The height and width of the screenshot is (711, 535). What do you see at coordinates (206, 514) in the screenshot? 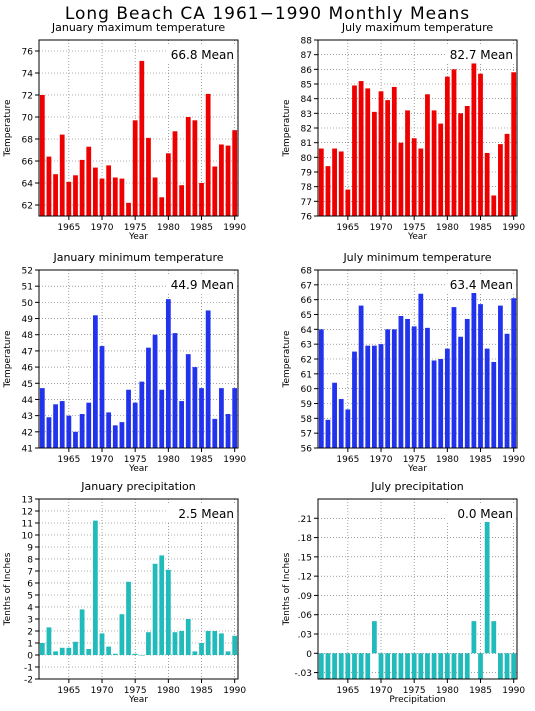
I see `mean-label: 2.5 Mean` at bounding box center [206, 514].